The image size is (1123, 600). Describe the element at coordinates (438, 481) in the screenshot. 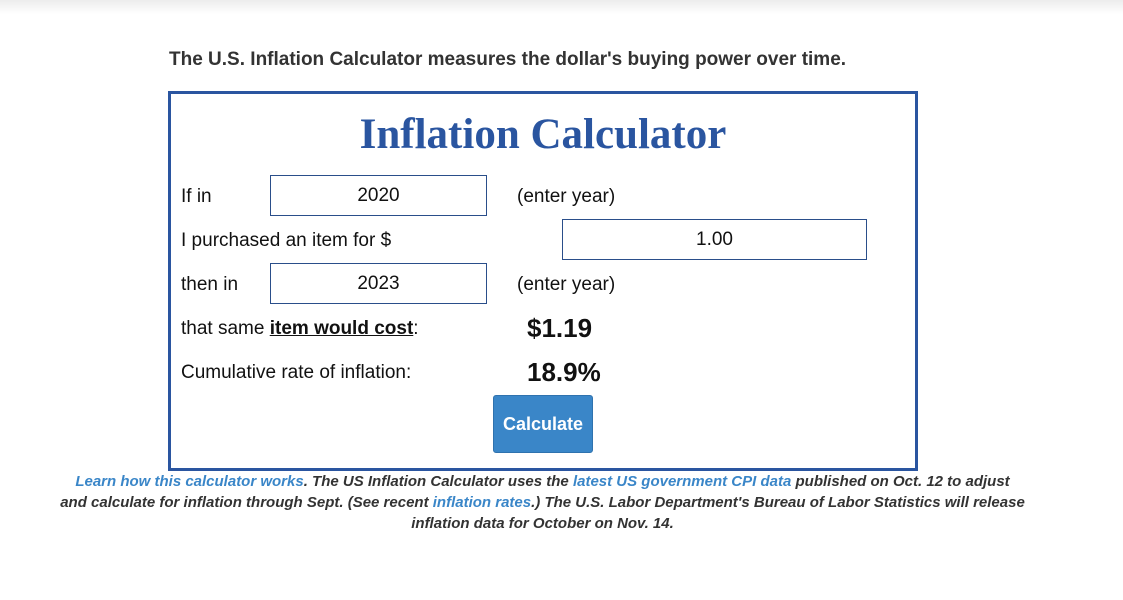

I see `footer-text-1: . The US Inflation Calculator uses the` at that location.